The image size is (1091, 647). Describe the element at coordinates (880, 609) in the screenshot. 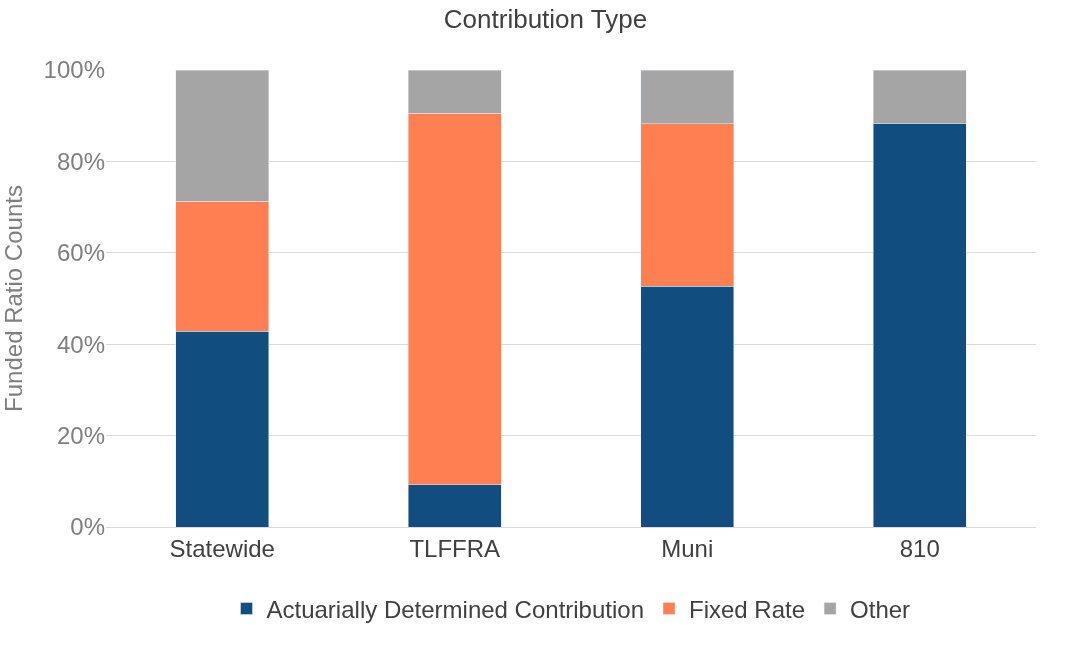

I see `legend-label: Other` at that location.